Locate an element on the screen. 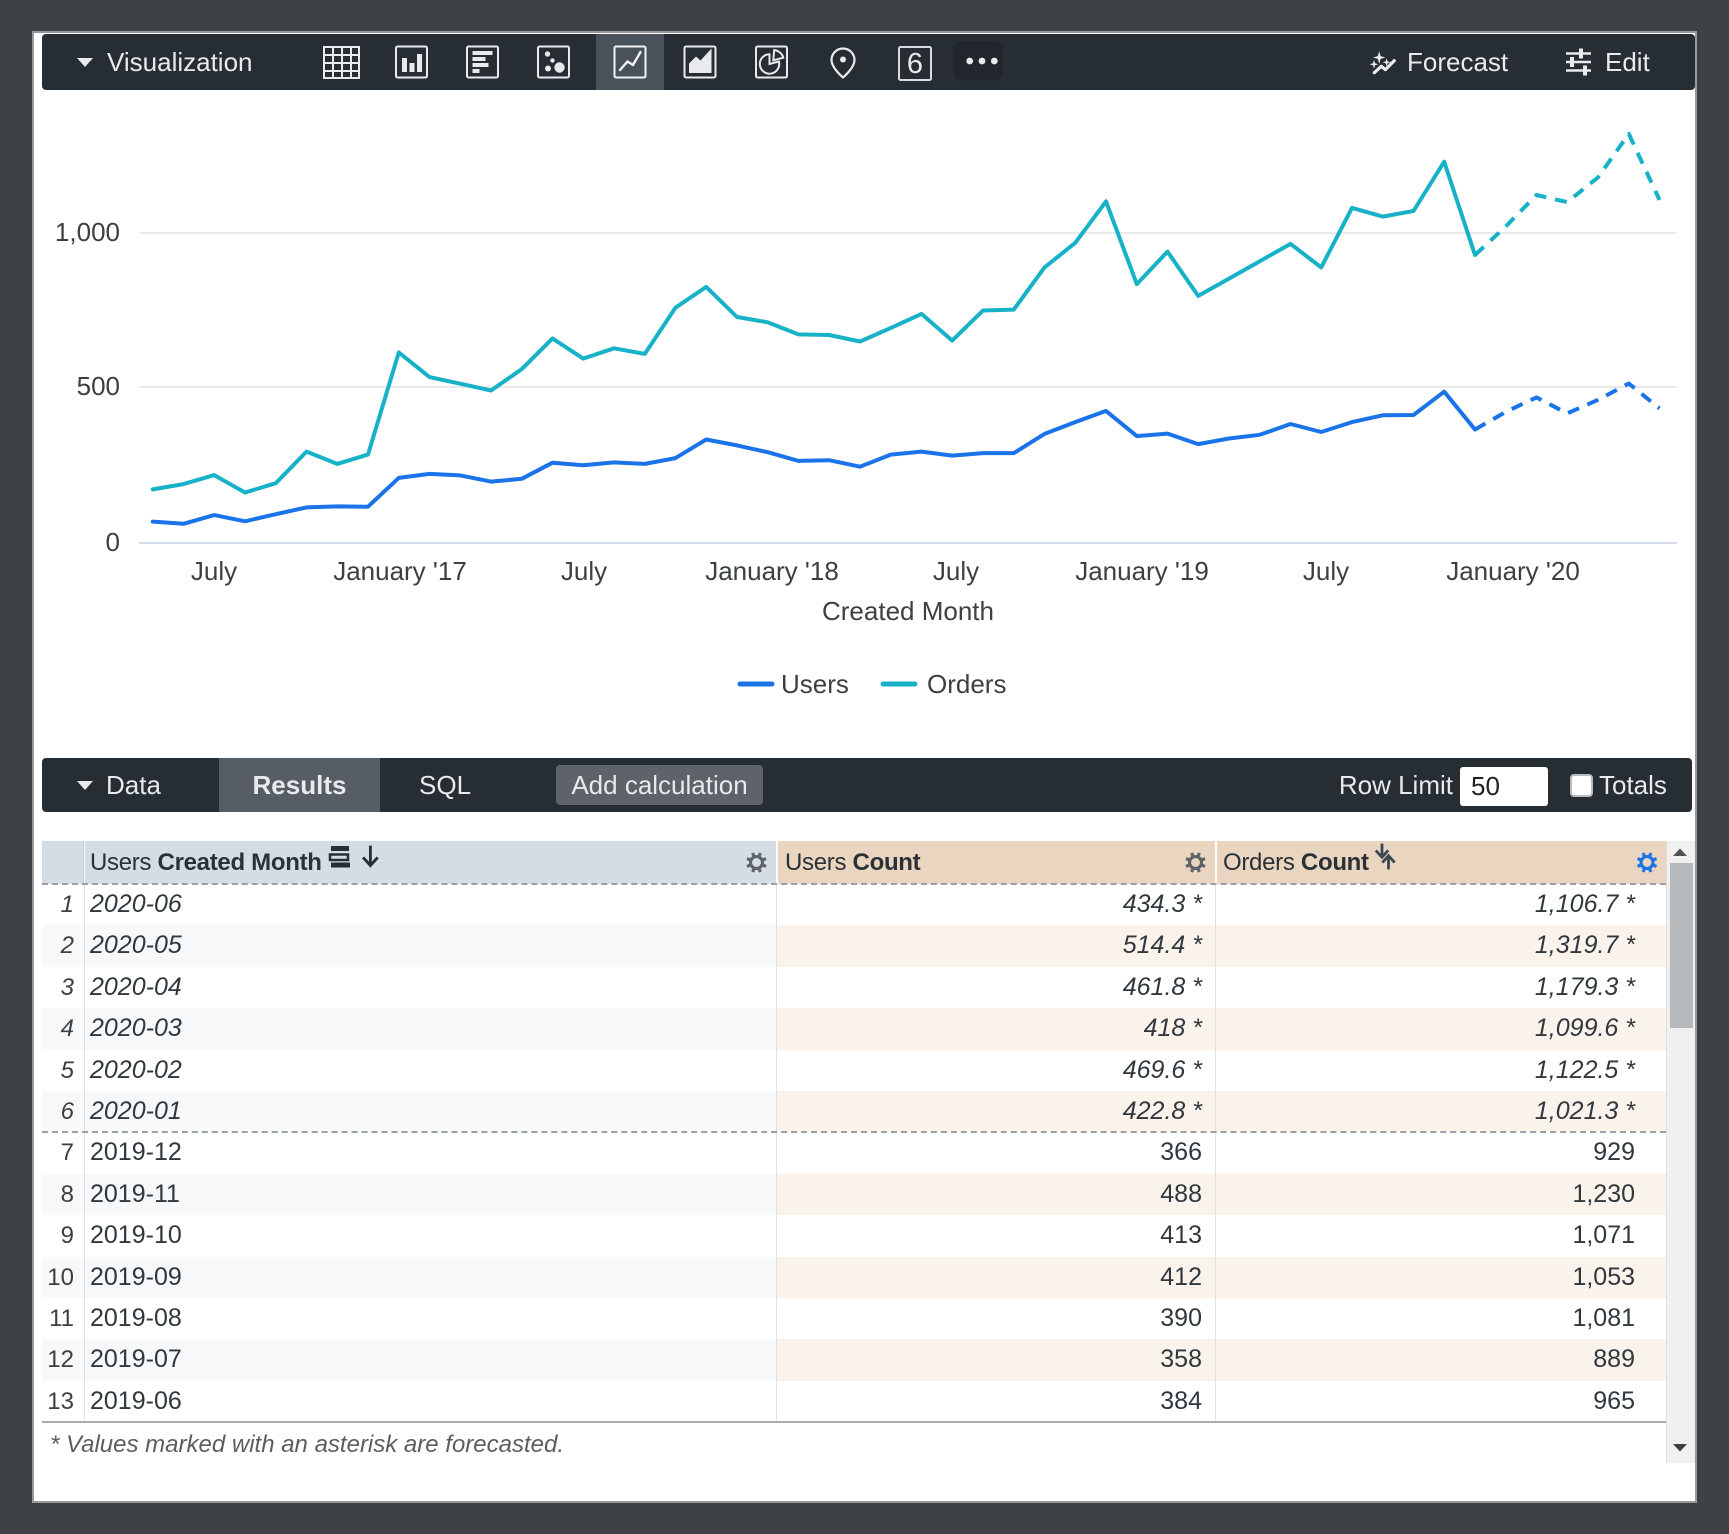 Image resolution: width=1729 pixels, height=1534 pixels. svg-text: January '20 is located at coordinates (1513, 571).